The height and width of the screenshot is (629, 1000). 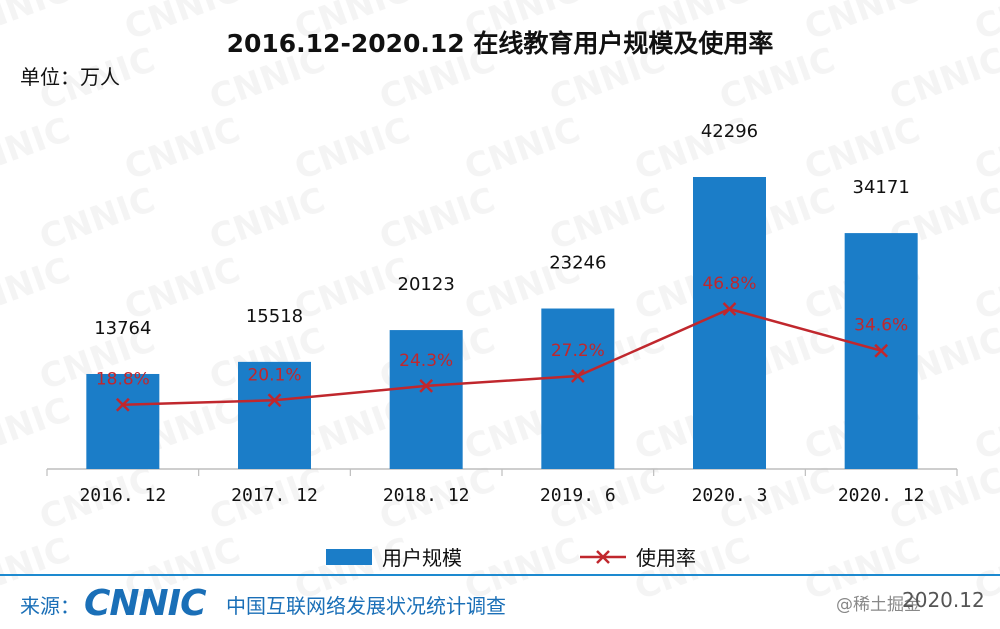 I want to click on x-tick-label: 2020. 3, so click(x=730, y=495).